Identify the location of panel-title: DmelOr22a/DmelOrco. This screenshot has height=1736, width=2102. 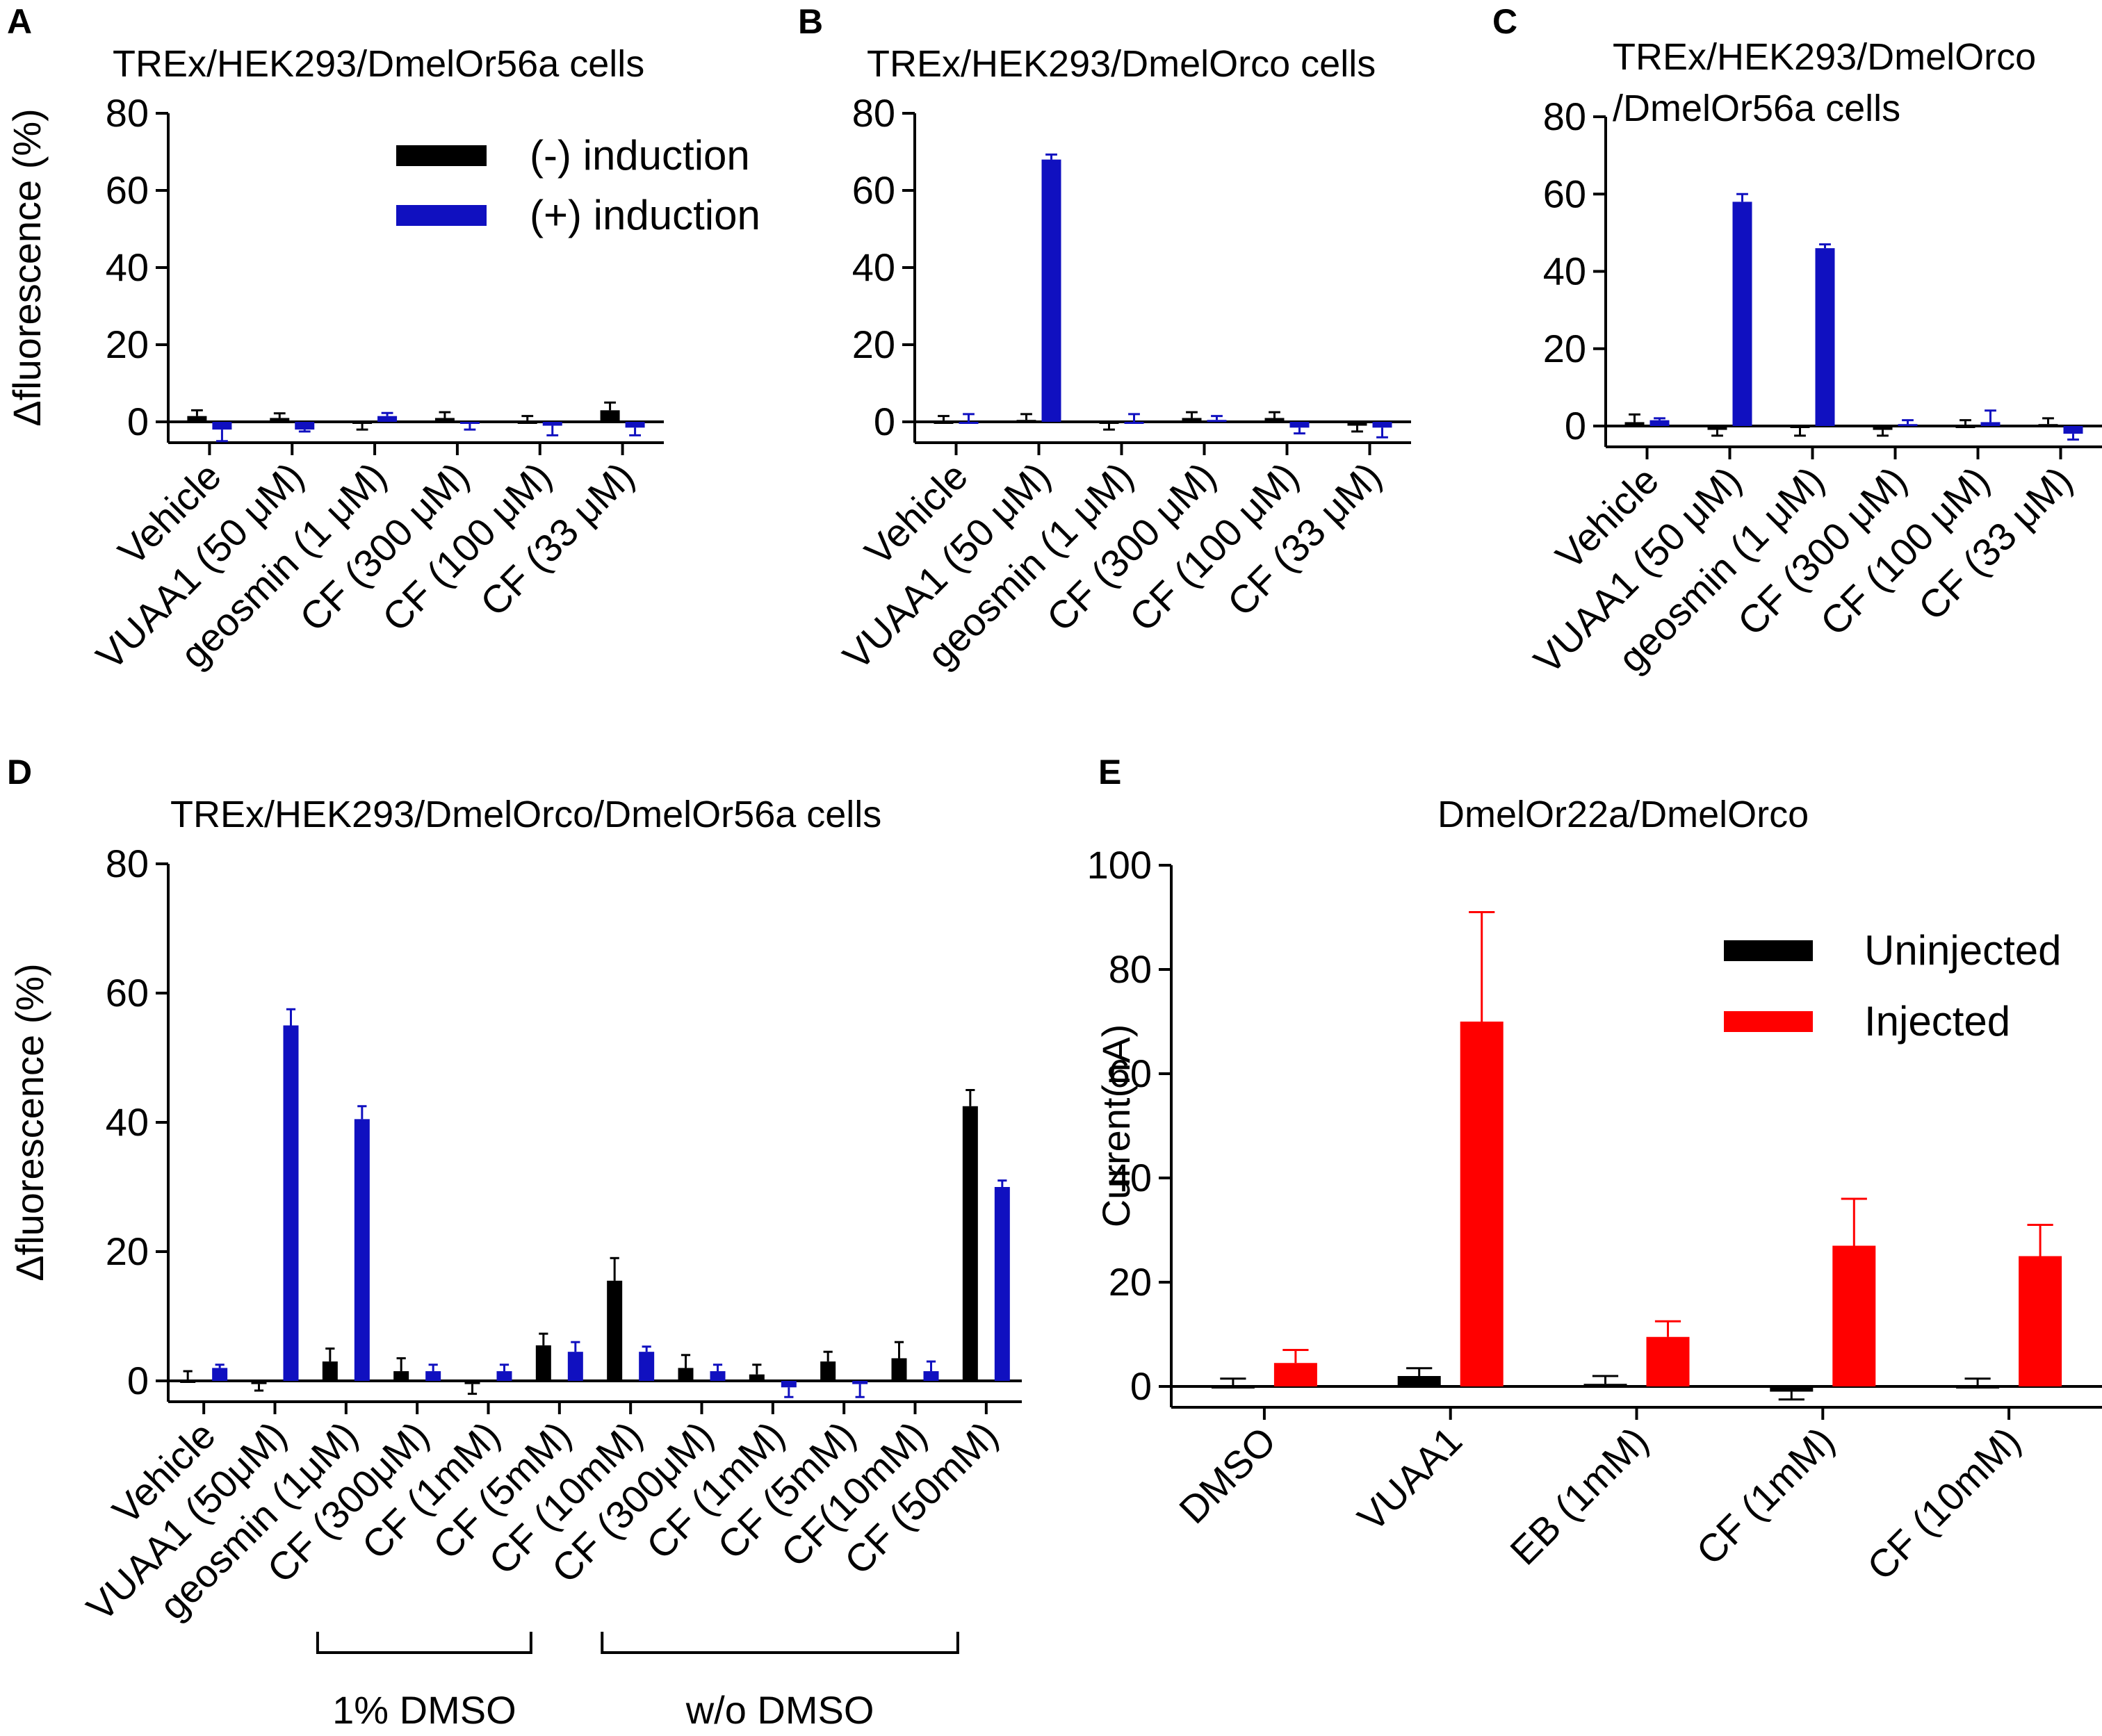
(1623, 814).